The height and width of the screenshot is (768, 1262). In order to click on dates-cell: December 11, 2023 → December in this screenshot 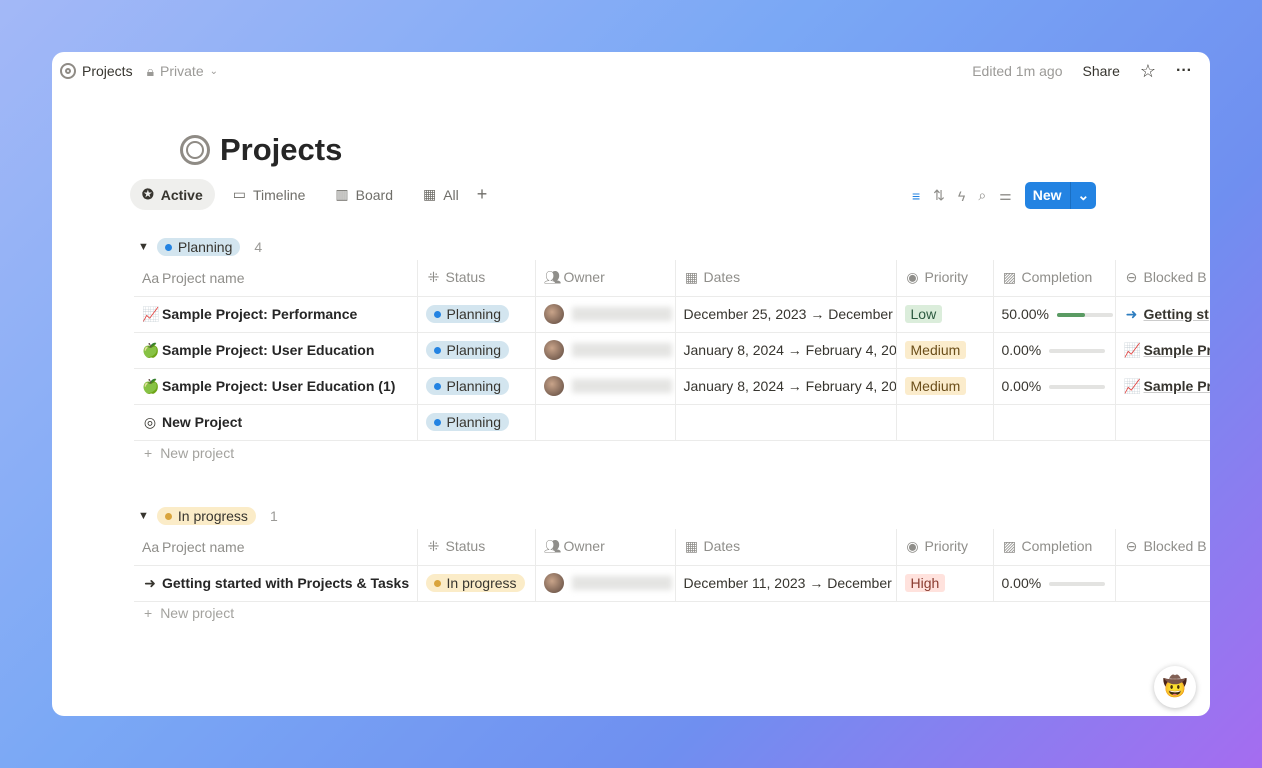, I will do `click(786, 583)`.